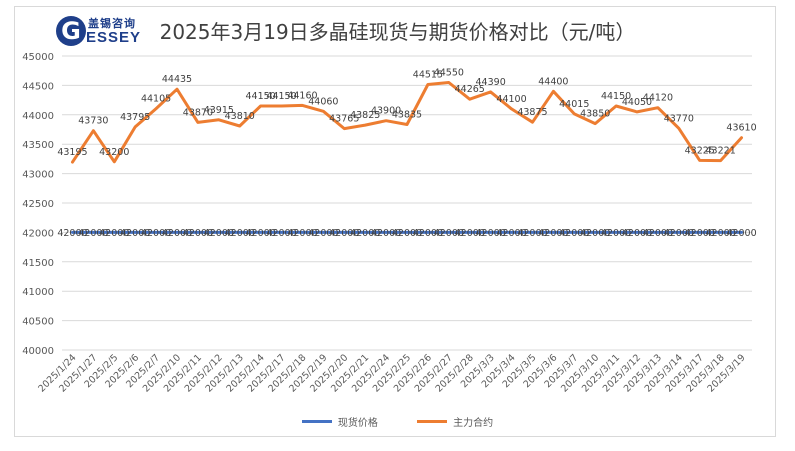 Image resolution: width=795 pixels, height=451 pixels. What do you see at coordinates (700, 150) in the screenshot?
I see `data-label: 43225` at bounding box center [700, 150].